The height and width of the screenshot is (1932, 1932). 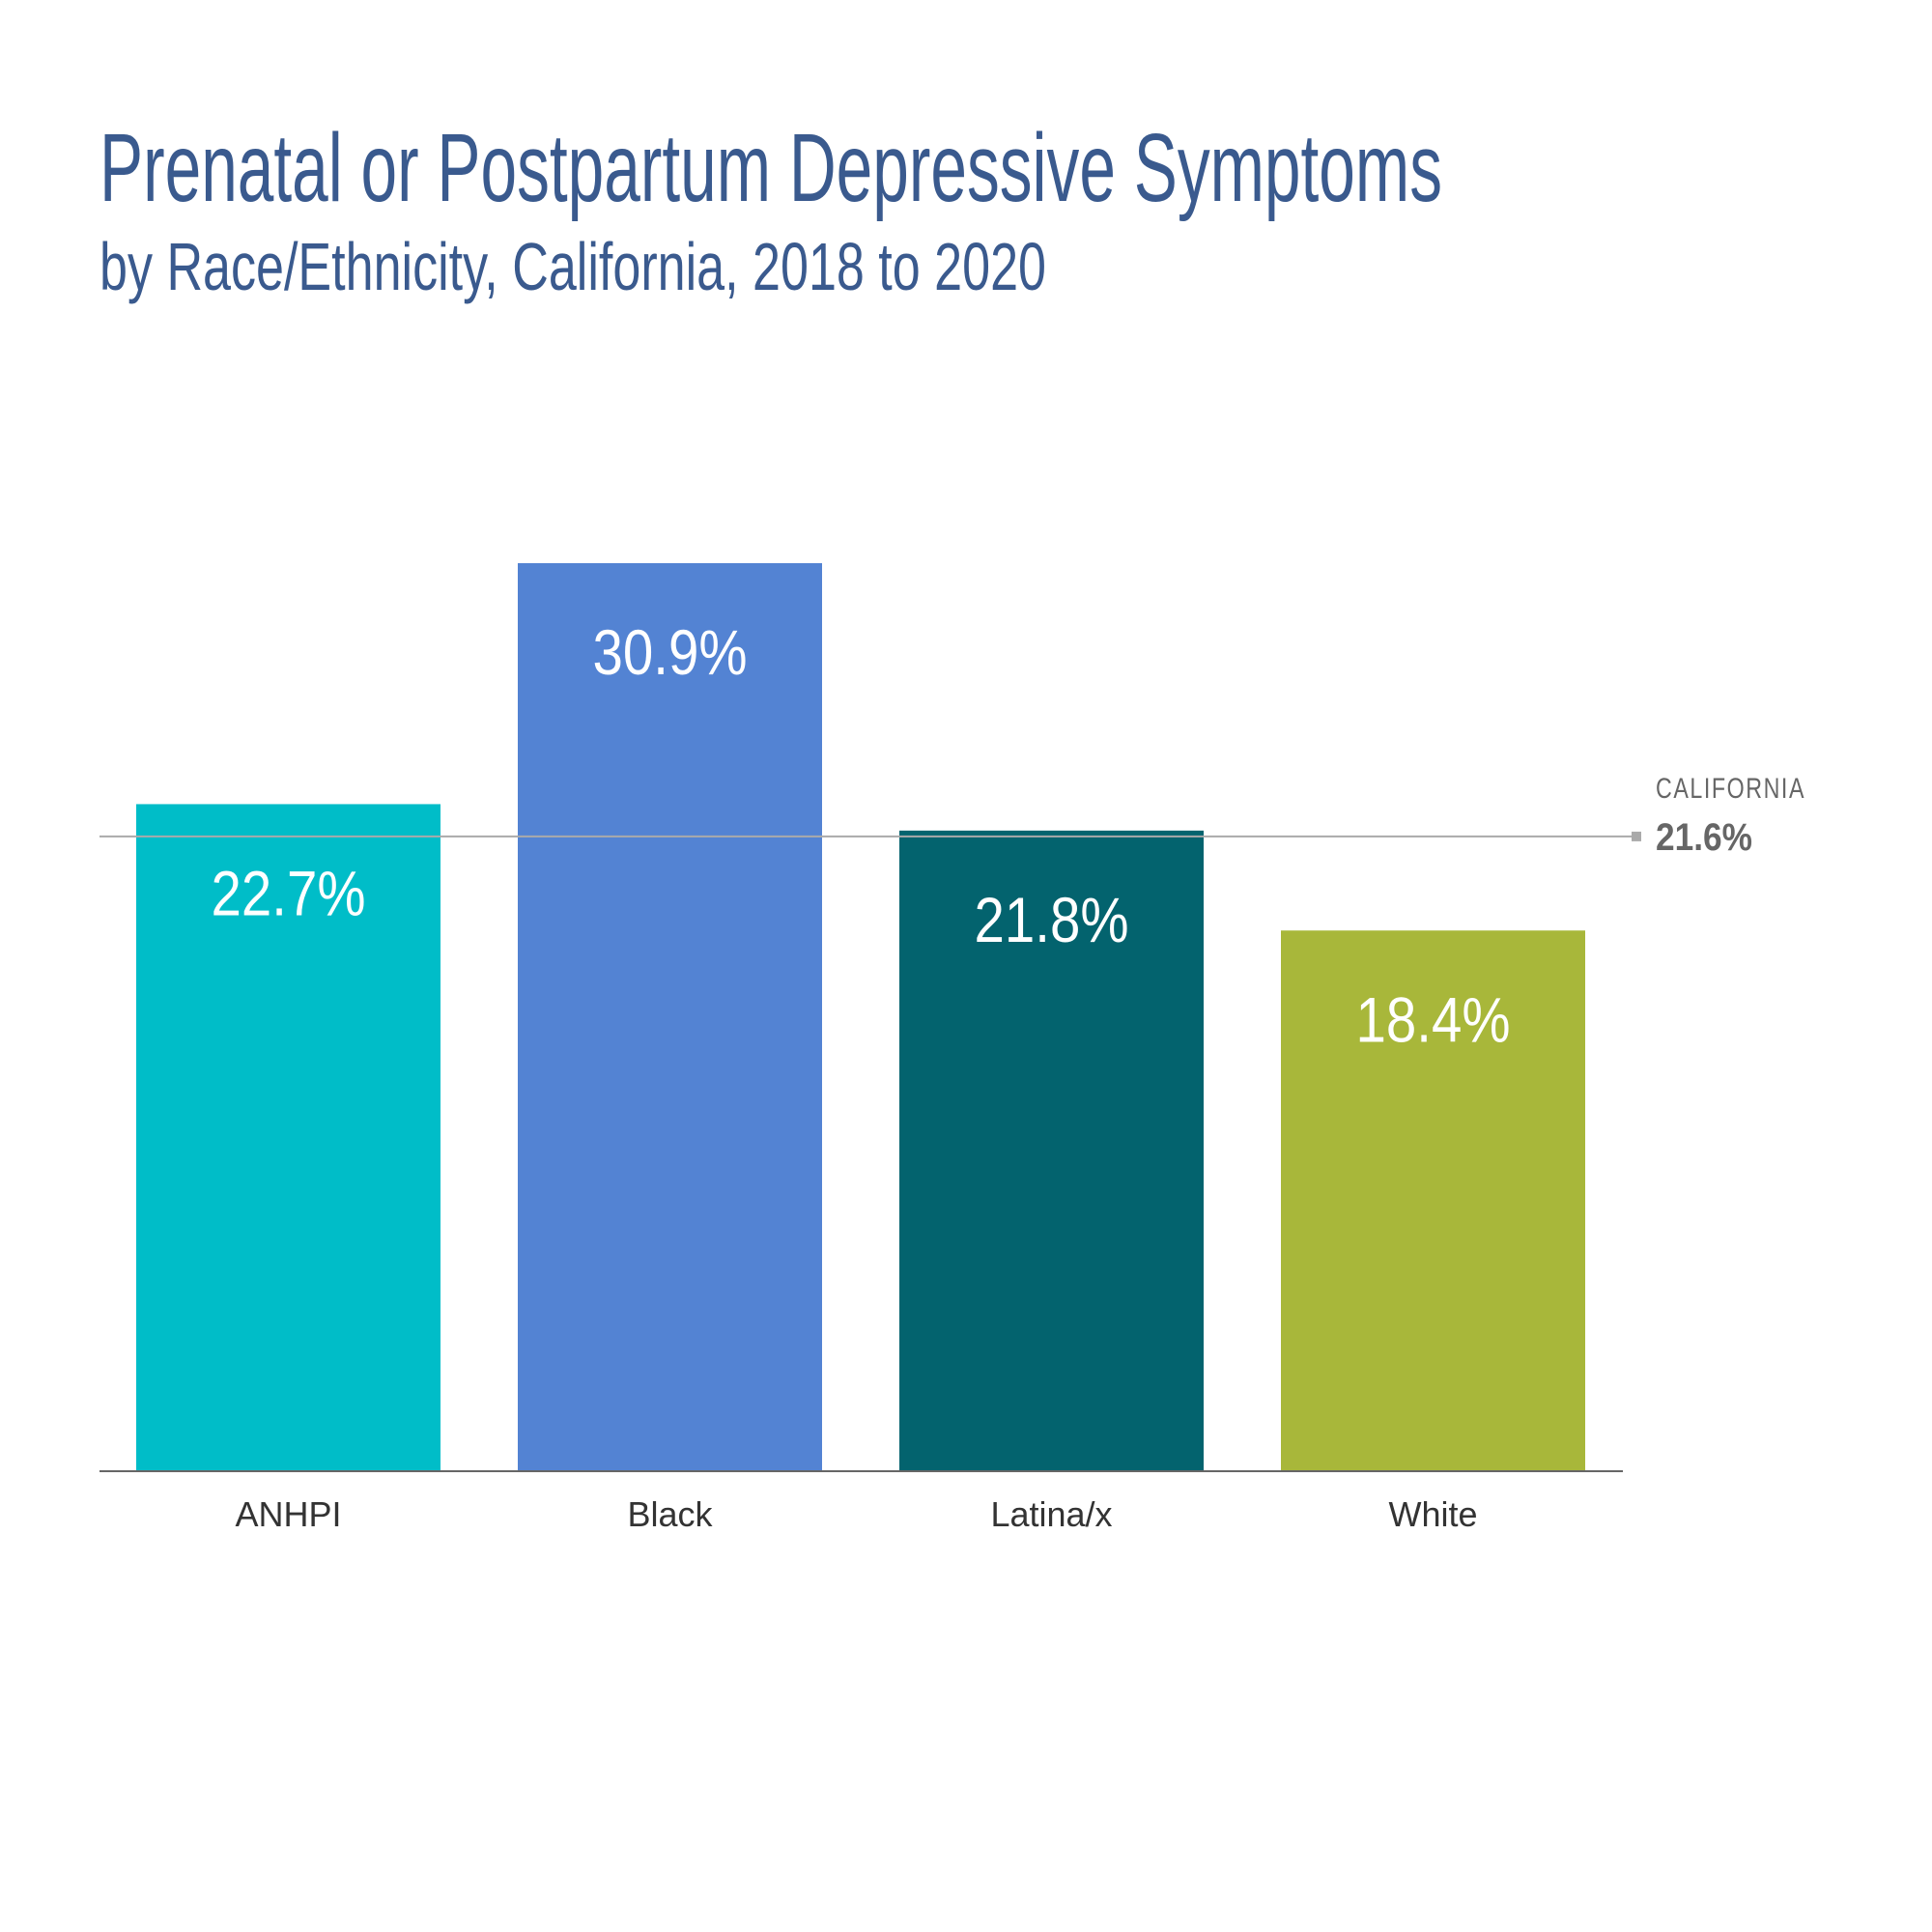 I want to click on value-label: 21.8%, so click(x=1052, y=919).